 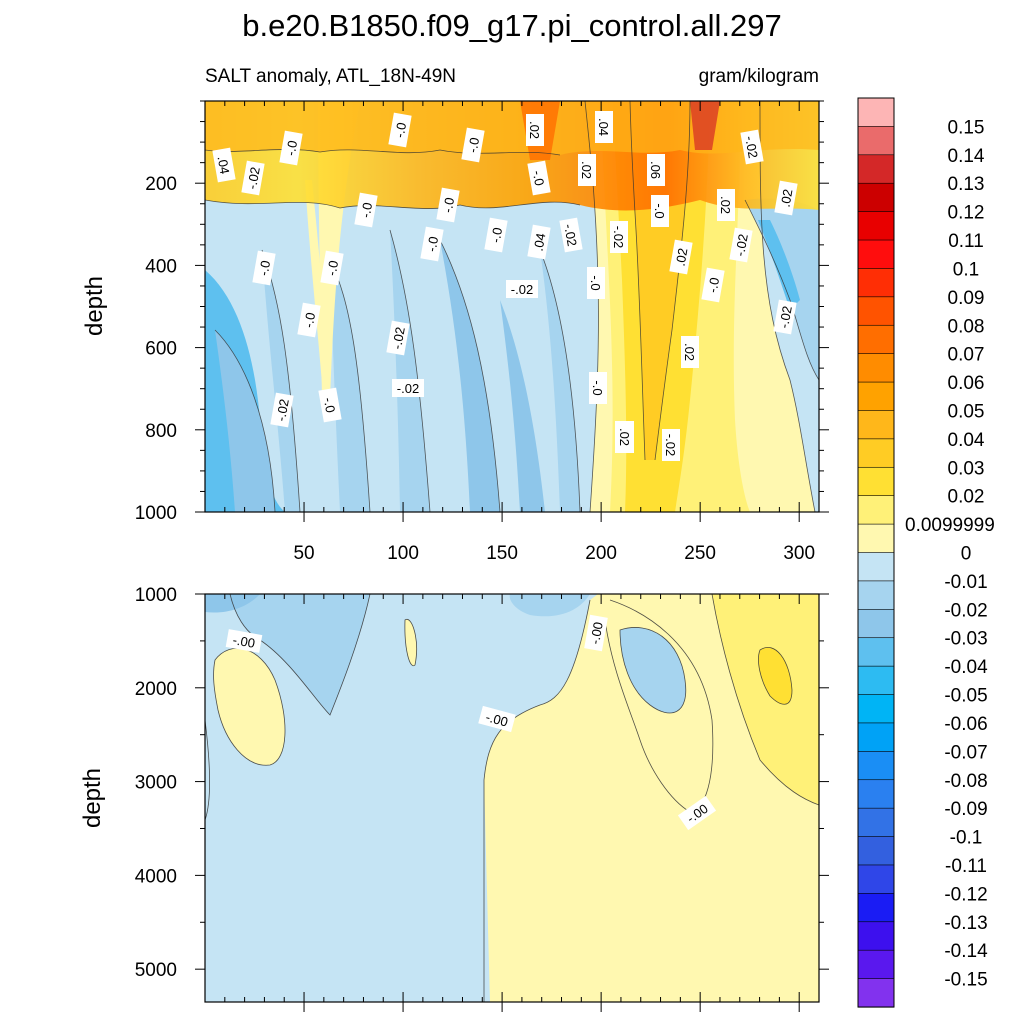 I want to click on colorbar-label: 0.13, so click(x=966, y=184).